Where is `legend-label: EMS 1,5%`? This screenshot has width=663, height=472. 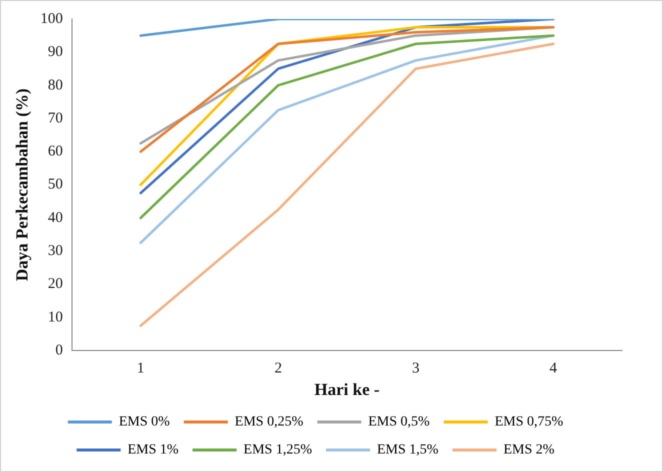 legend-label: EMS 1,5% is located at coordinates (408, 450).